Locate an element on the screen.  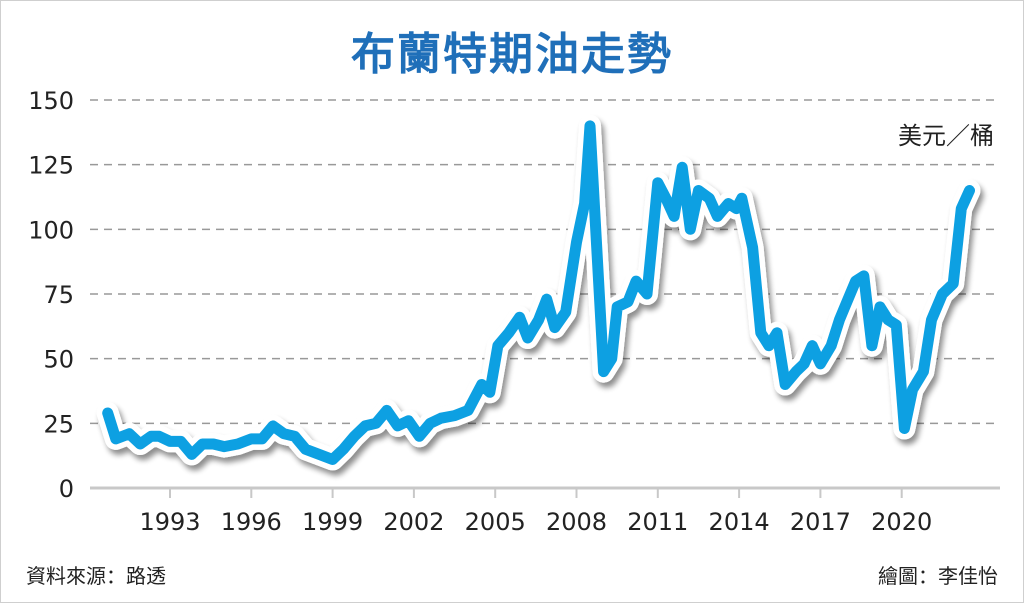
y-tick-label: 150 is located at coordinates (51, 101).